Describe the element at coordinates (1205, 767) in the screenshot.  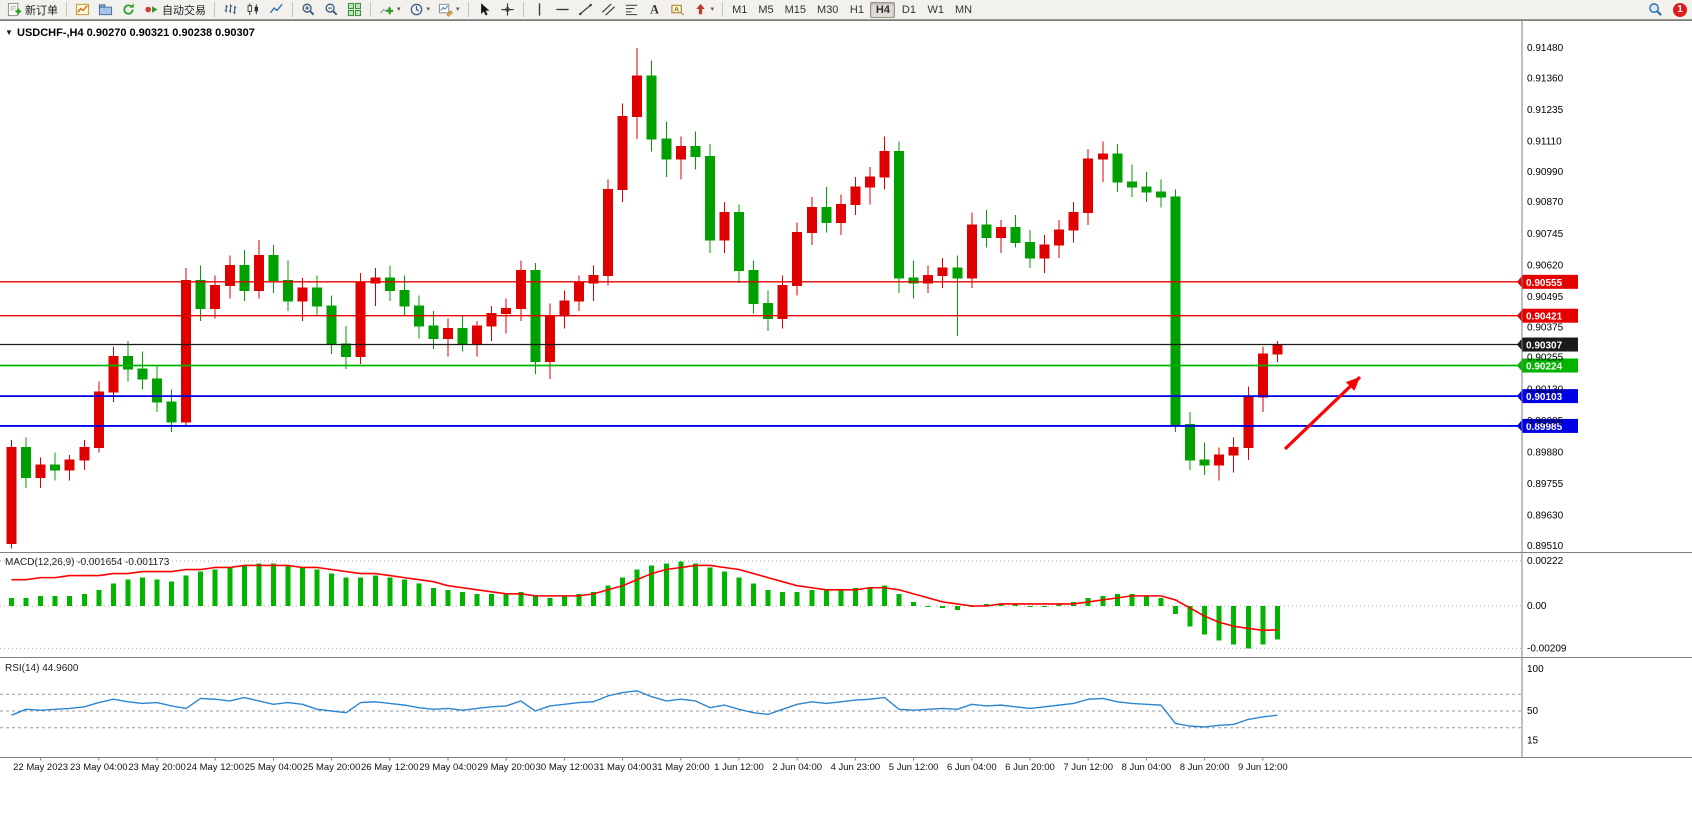
I see `svg-text: 8 Jun 20:00` at that location.